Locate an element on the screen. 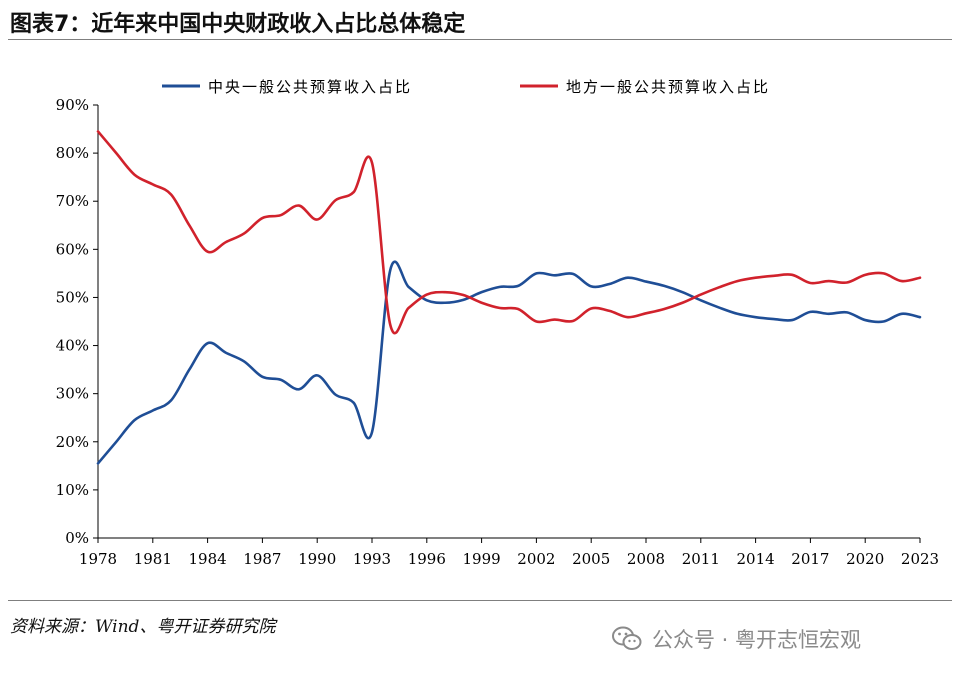 The image size is (960, 681). chart-title: 图表7：近年来中国中央财政收入占比总体稳定 is located at coordinates (238, 24).